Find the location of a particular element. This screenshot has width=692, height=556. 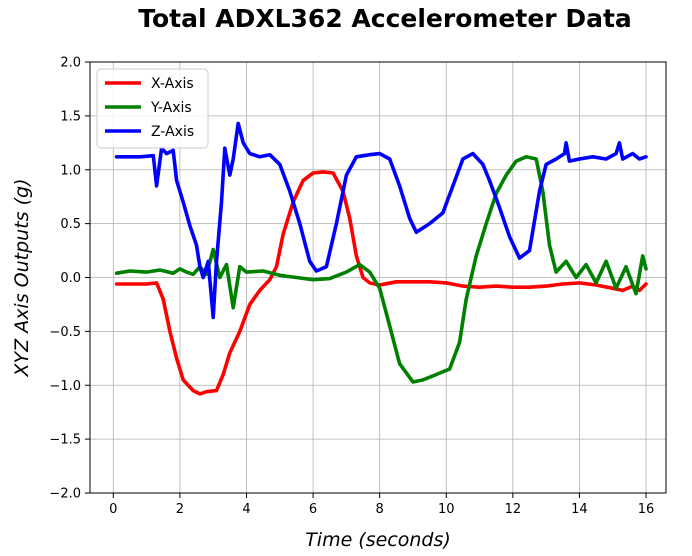

y-tick-label: 0.5 is located at coordinates (70, 224).